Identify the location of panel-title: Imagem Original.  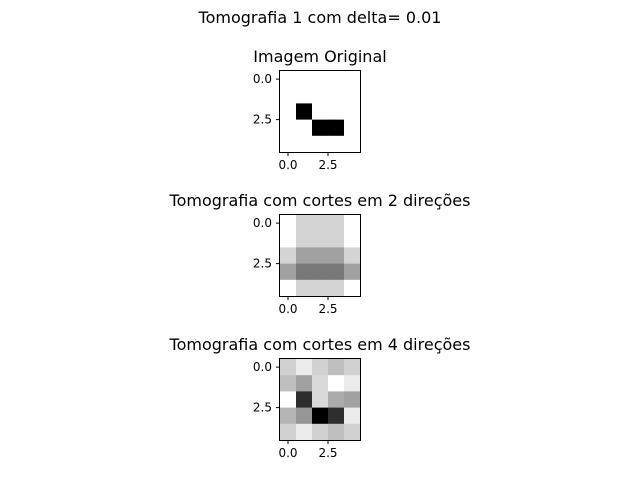
(319, 56).